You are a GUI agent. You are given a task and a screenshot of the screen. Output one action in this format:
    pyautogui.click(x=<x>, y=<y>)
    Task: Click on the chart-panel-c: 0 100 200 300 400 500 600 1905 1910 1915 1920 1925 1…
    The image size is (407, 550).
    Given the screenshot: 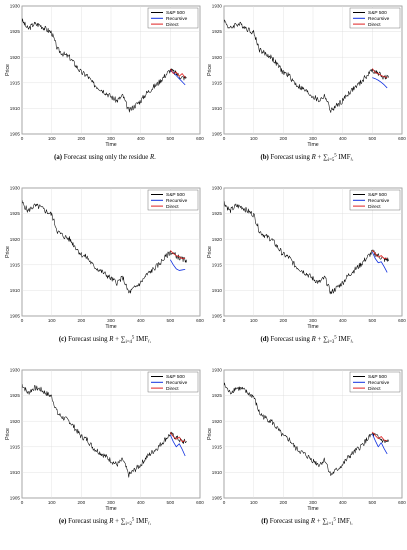 What is the action you would take?
    pyautogui.click(x=104, y=265)
    